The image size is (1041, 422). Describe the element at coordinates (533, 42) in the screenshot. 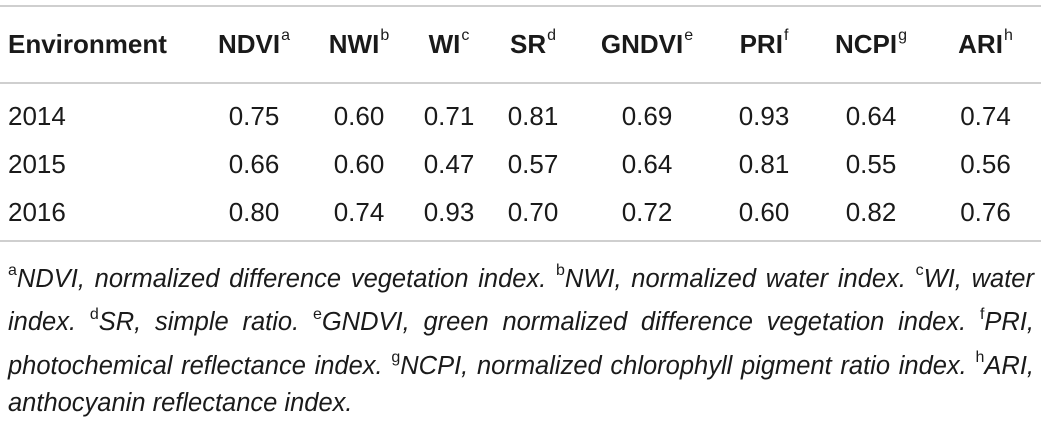

I see `column-header-sr: SRd` at that location.